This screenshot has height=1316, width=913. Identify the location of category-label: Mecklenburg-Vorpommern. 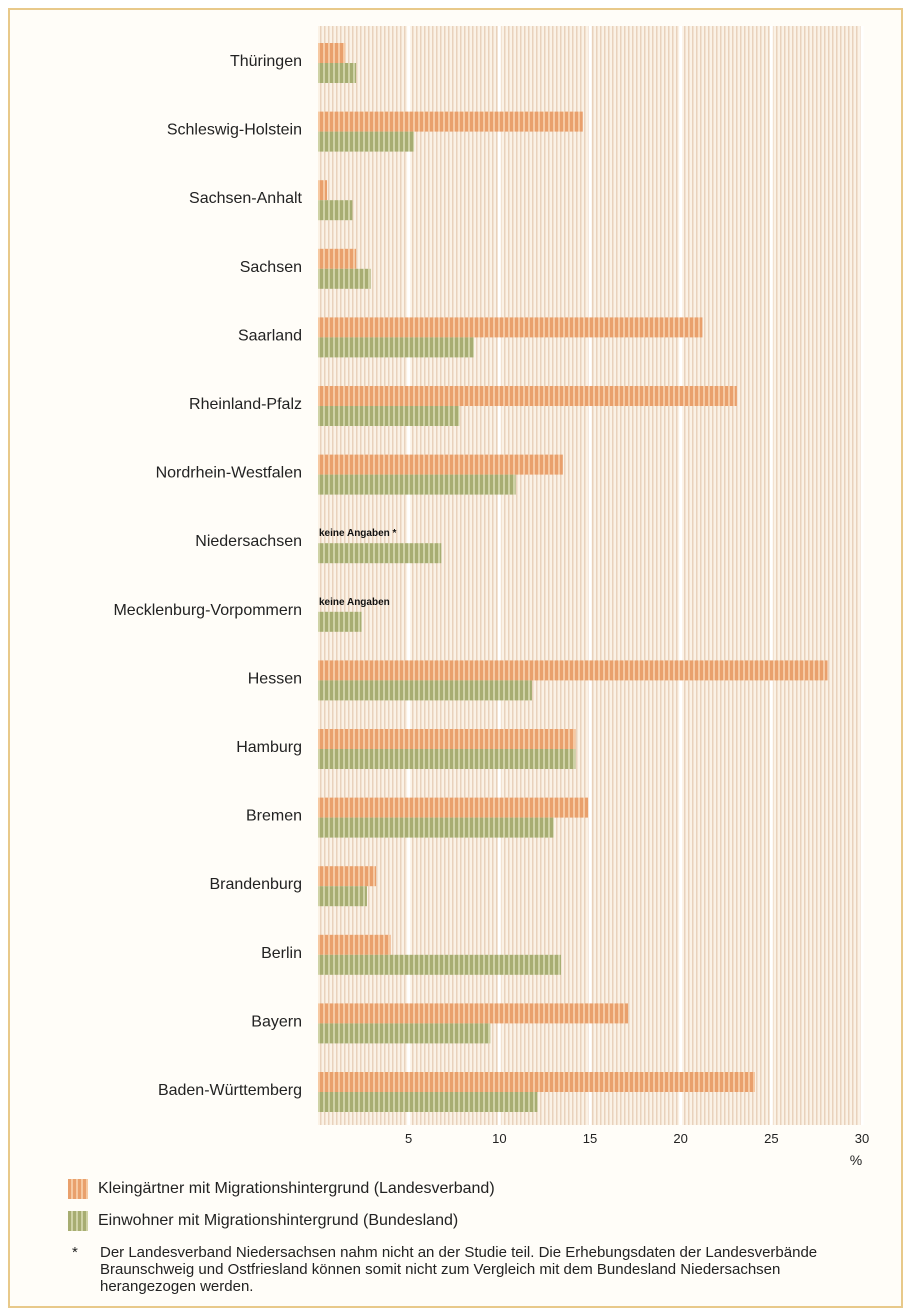
(207, 610).